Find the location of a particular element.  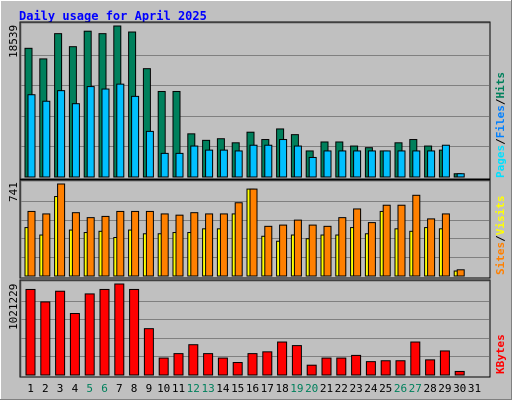

x-tick-label-day-29: 29 is located at coordinates (444, 388).